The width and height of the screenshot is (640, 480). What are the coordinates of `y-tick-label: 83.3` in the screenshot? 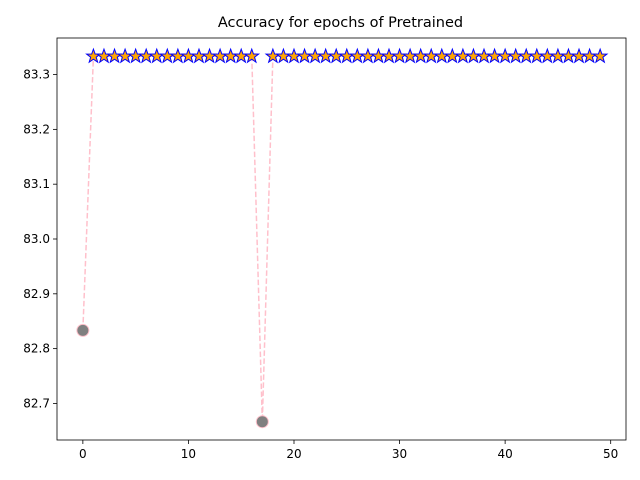 It's located at (36, 75).